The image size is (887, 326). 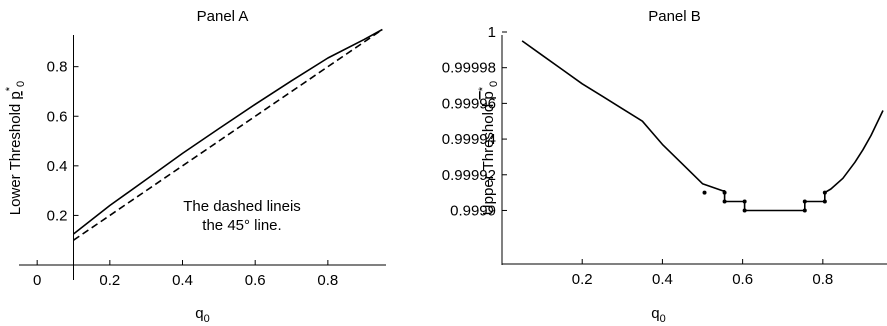 What do you see at coordinates (492, 32) in the screenshot?
I see `y-tick-label: 1` at bounding box center [492, 32].